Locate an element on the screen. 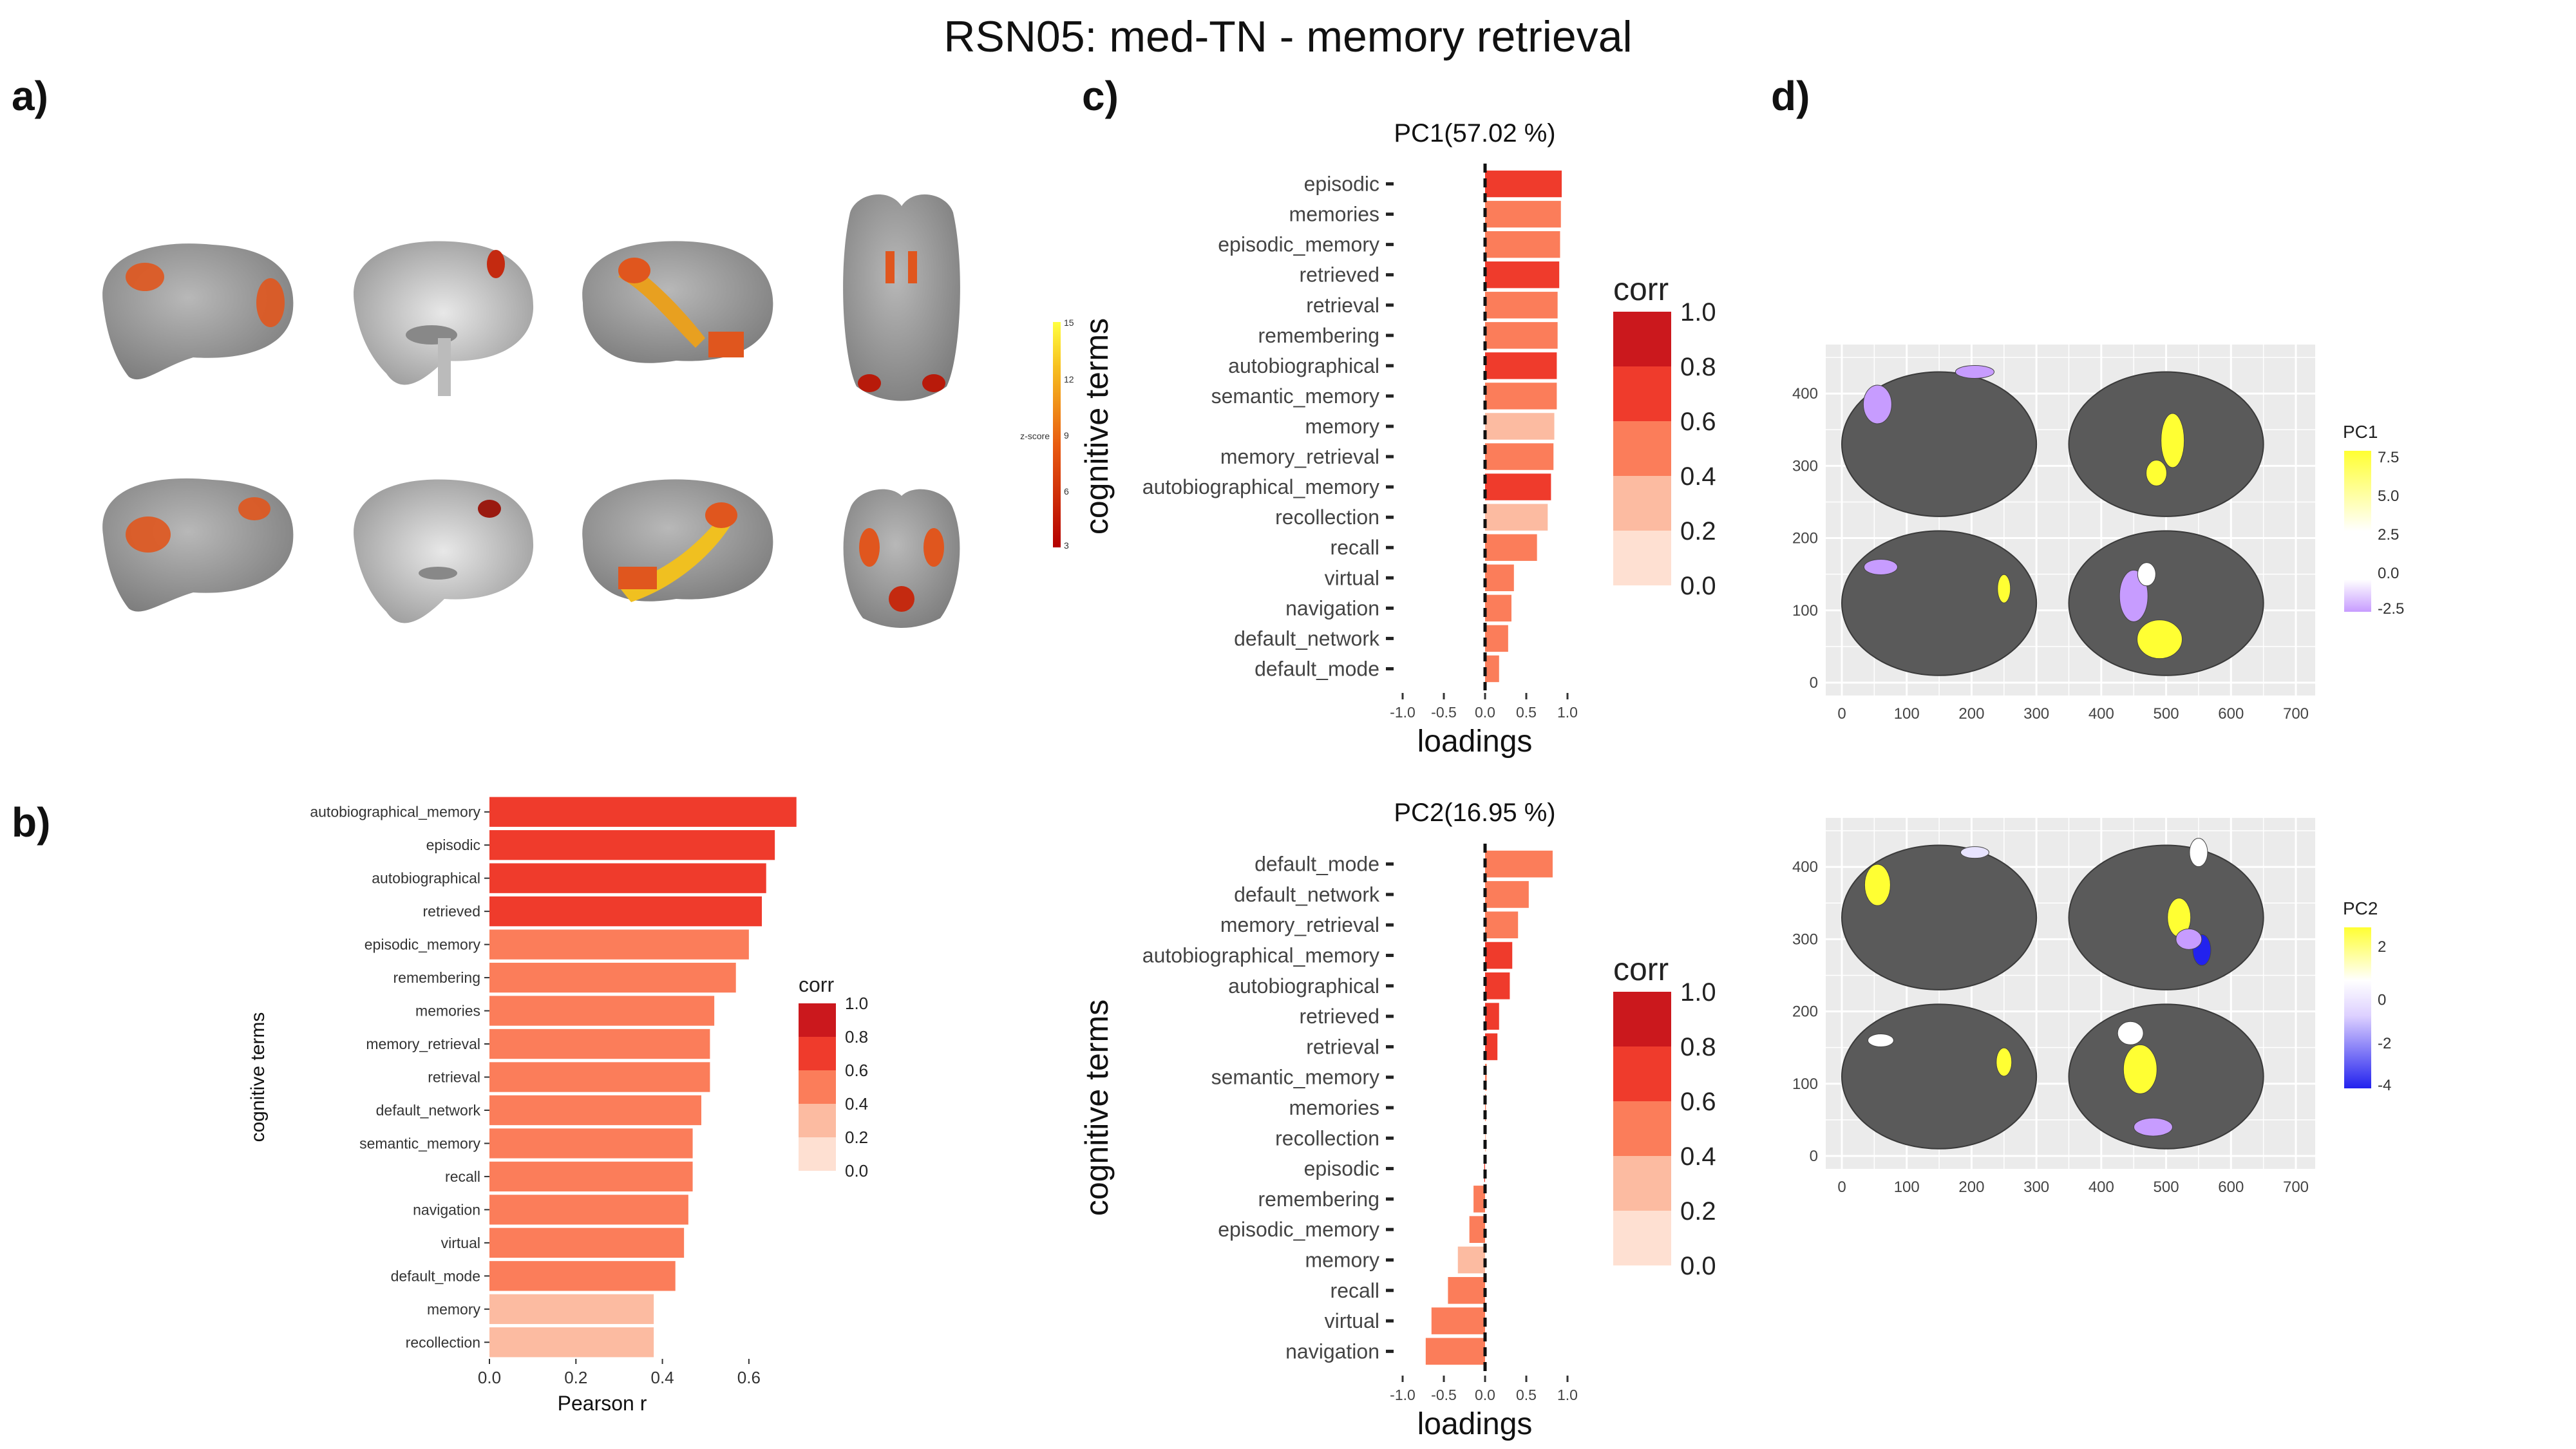 This screenshot has width=2576, height=1449. panel-label-c: c) is located at coordinates (1100, 96).